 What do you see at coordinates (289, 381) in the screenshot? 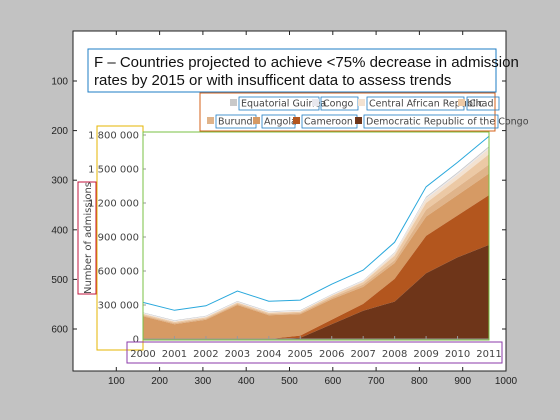
I see `outer-x-tick-label: 500` at bounding box center [289, 381].